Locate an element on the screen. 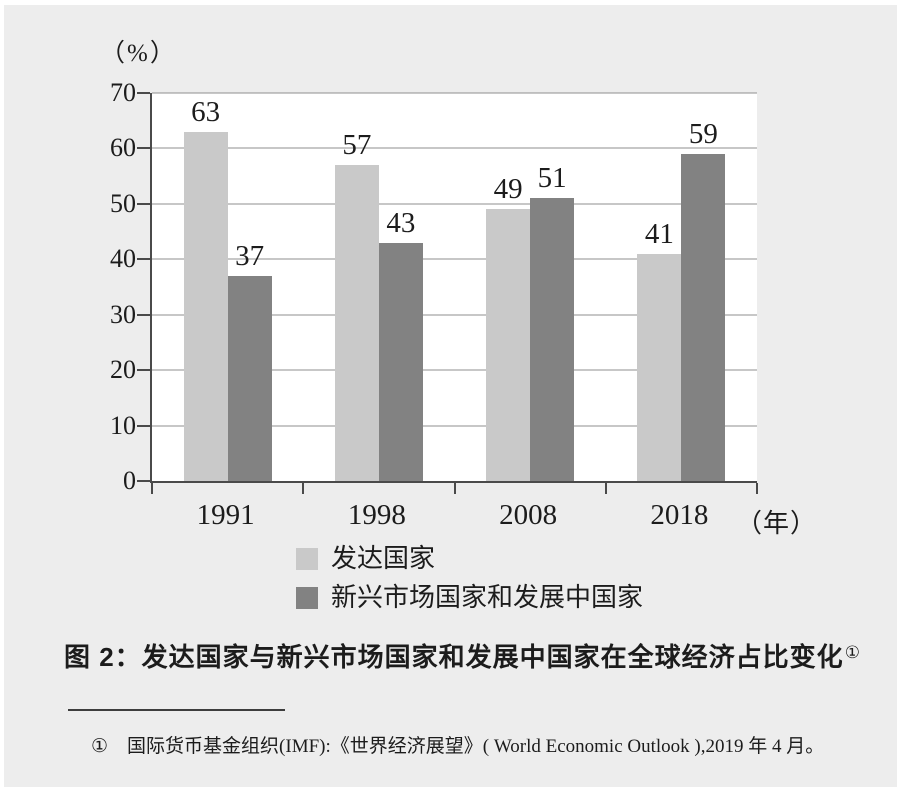  bar-发达国家-2008: 49 is located at coordinates (508, 328).